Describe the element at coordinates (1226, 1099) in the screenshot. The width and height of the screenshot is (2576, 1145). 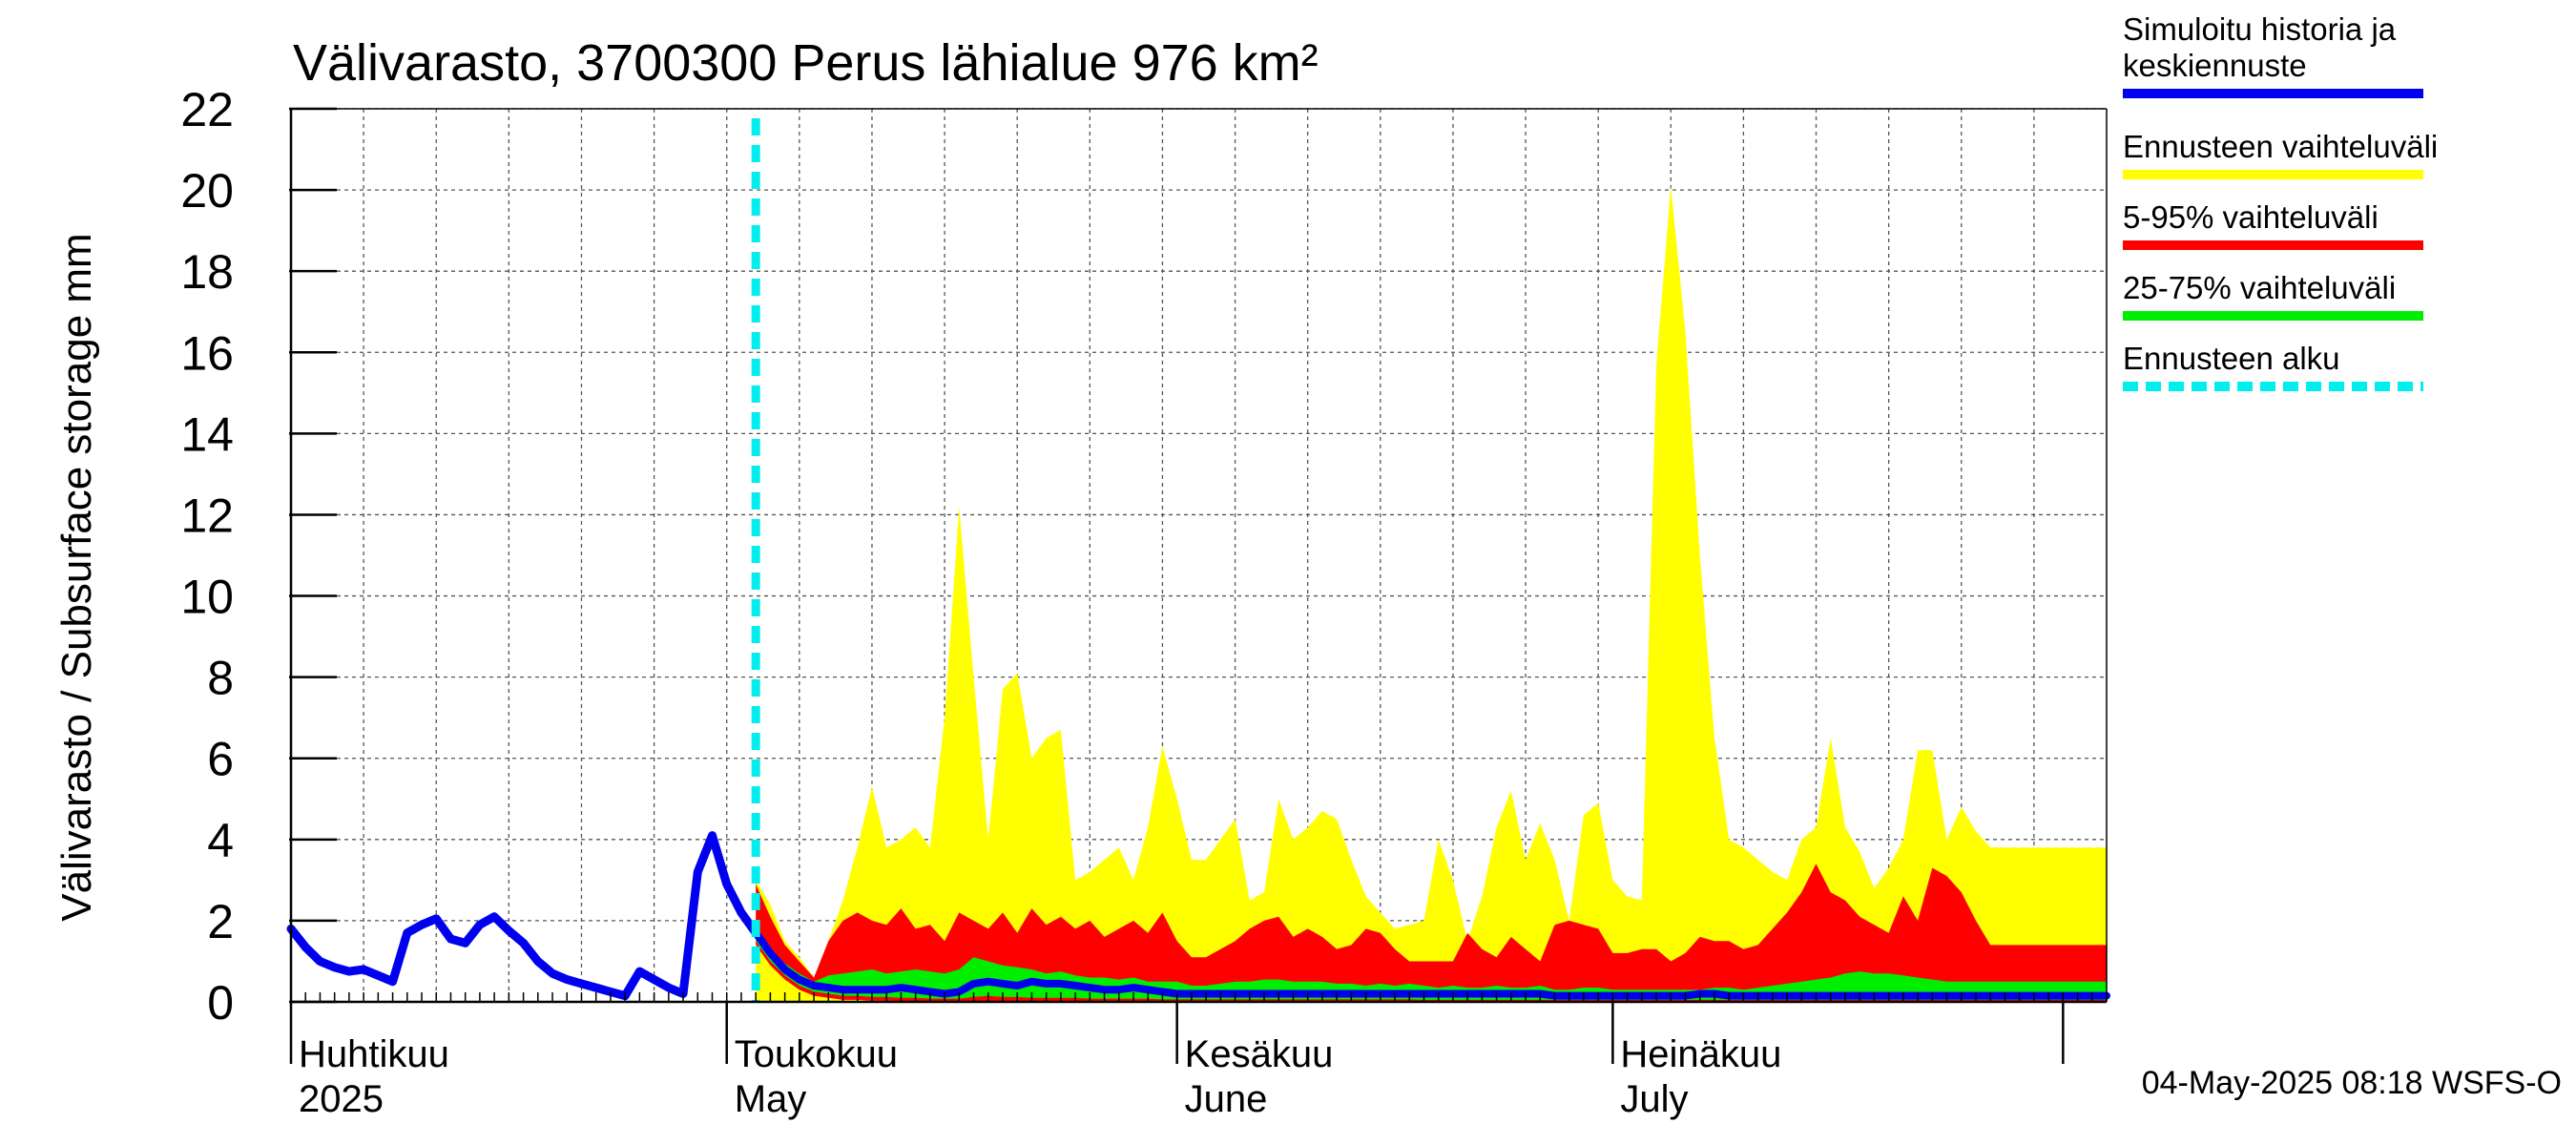
I see `x-month-sublabel: June` at that location.